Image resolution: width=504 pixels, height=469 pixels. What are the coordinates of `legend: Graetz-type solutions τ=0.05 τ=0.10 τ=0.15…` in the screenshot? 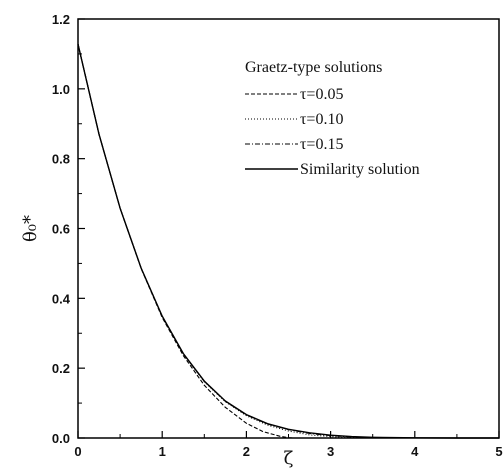 It's located at (332, 118).